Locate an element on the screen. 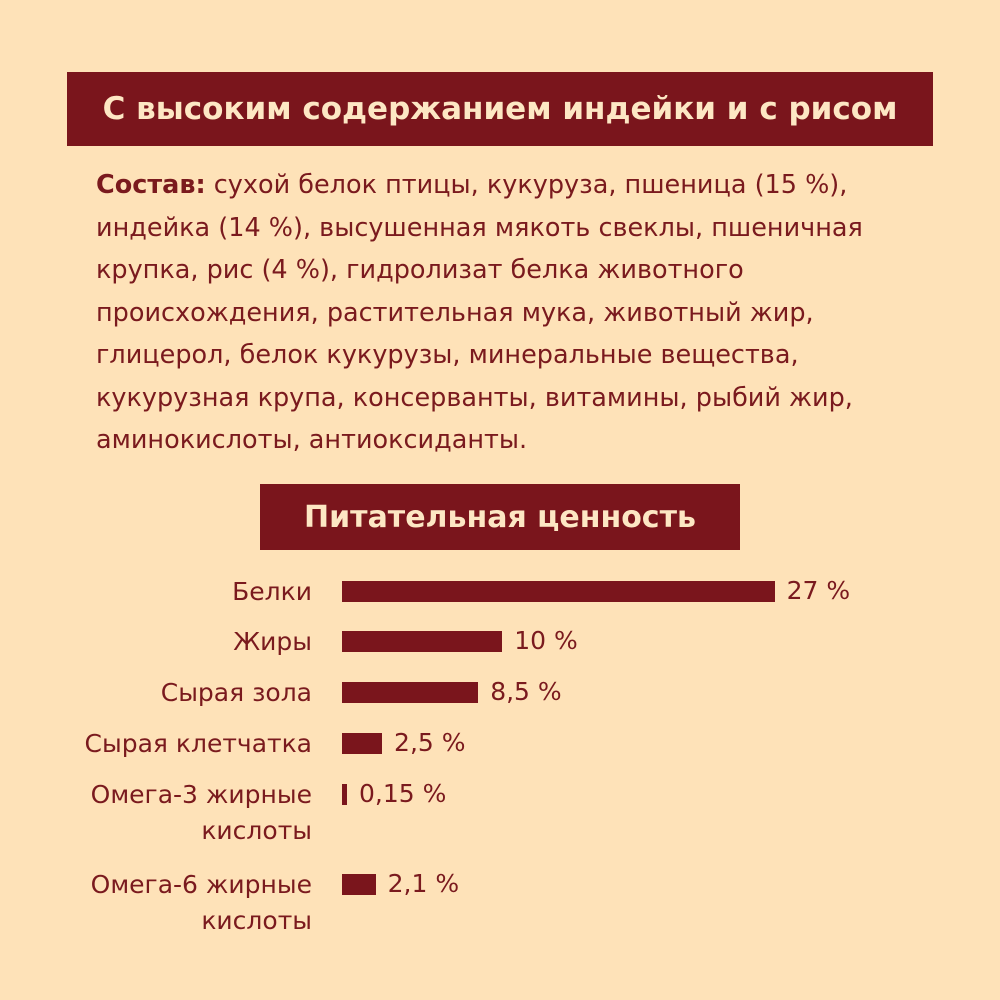  nutrition-title: Питательная ценность is located at coordinates (500, 517).